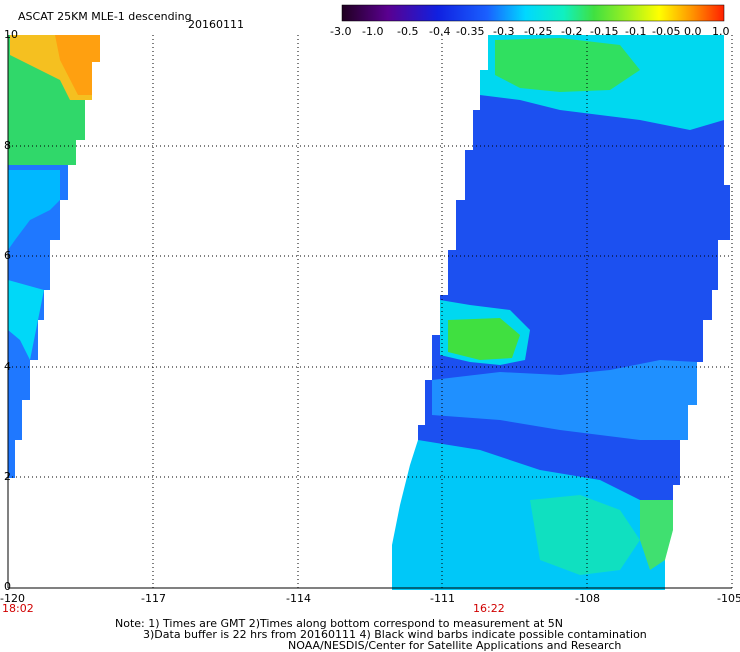  I want to click on left-swath, so click(54, 256).